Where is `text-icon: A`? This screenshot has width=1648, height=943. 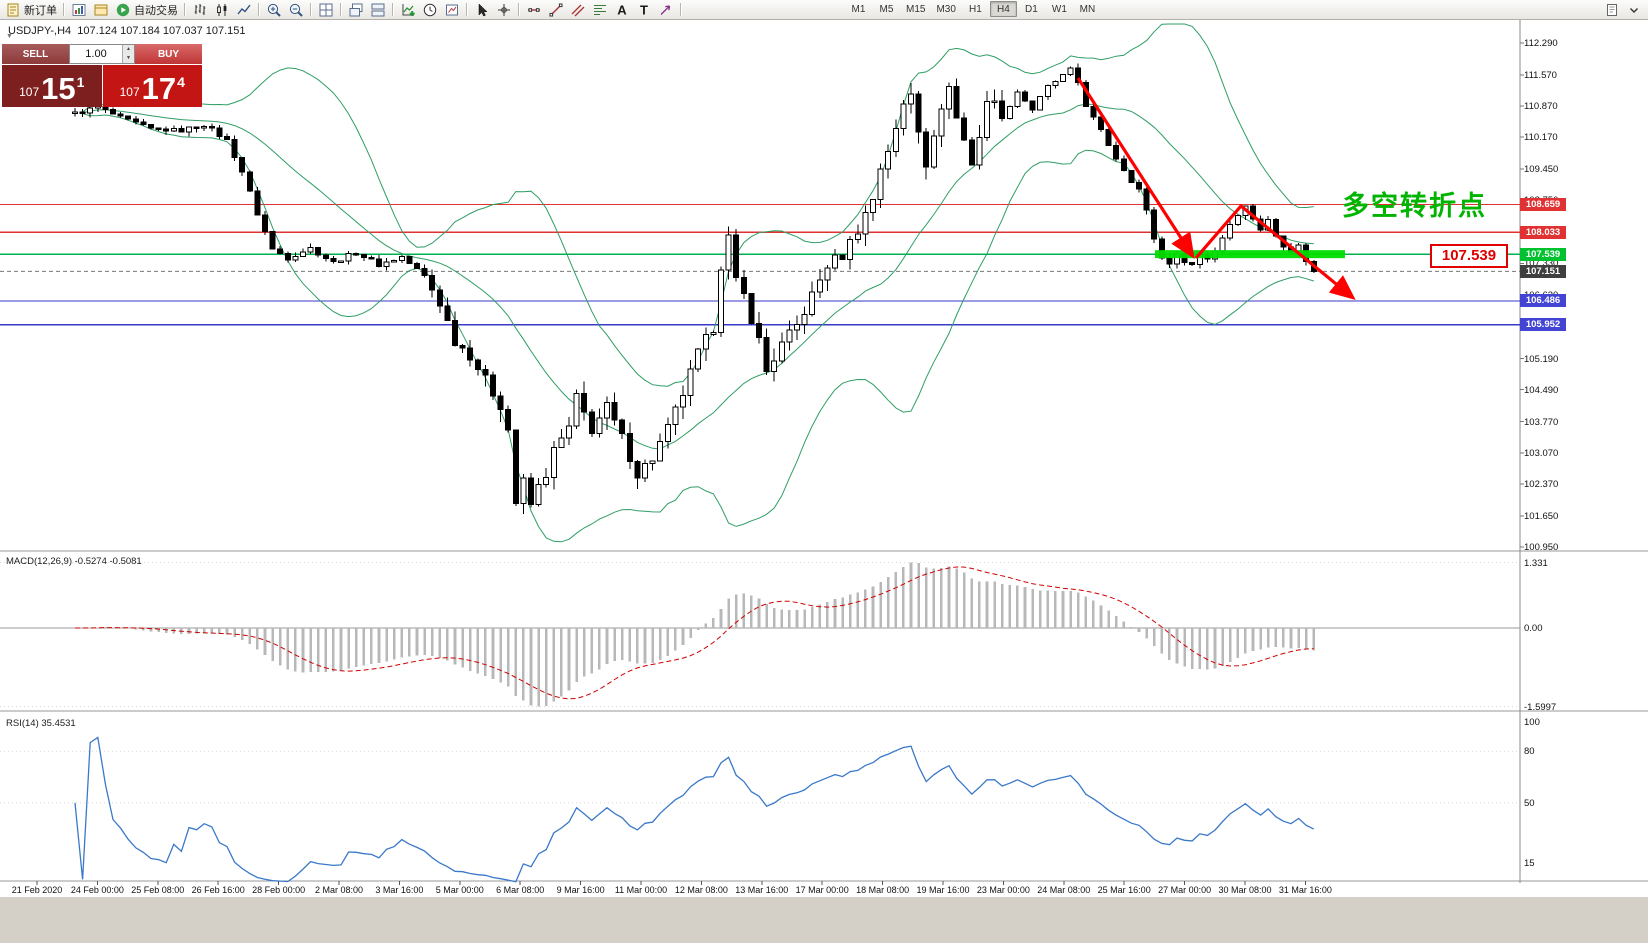
text-icon: A is located at coordinates (622, 10).